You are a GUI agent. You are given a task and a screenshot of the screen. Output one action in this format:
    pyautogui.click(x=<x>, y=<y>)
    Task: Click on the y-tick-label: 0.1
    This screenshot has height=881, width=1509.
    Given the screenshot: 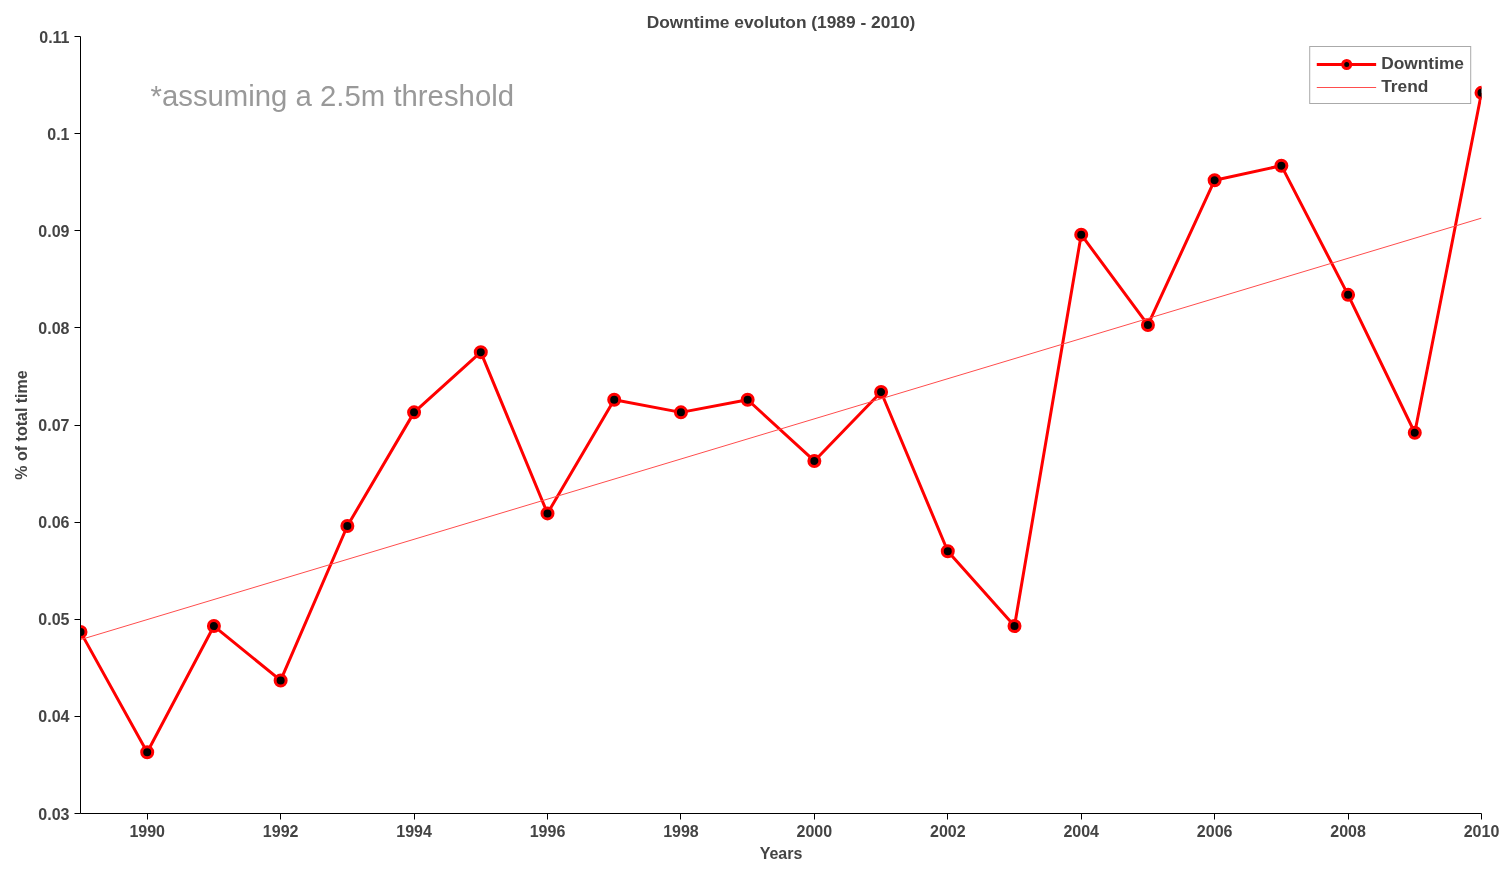 What is the action you would take?
    pyautogui.click(x=58, y=134)
    